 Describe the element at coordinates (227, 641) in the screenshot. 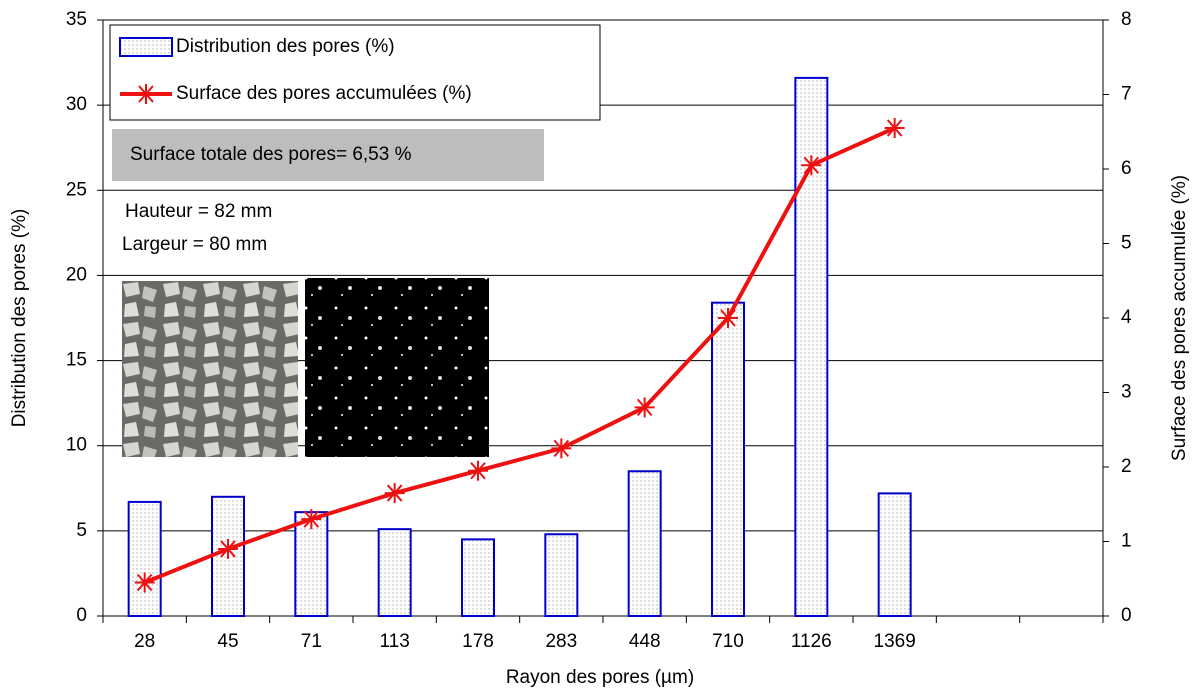

I see `x-tick-label: 45` at that location.